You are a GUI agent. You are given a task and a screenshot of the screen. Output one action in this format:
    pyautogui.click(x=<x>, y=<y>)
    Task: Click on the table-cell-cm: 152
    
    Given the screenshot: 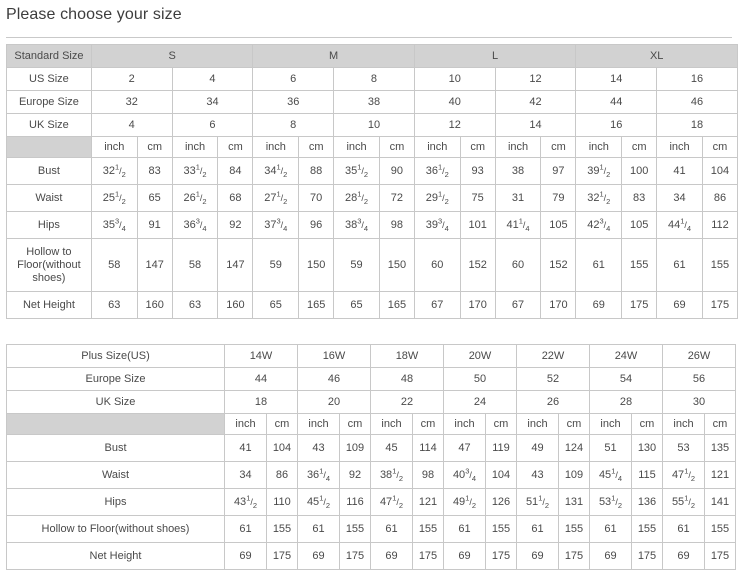 What is the action you would take?
    pyautogui.click(x=558, y=265)
    